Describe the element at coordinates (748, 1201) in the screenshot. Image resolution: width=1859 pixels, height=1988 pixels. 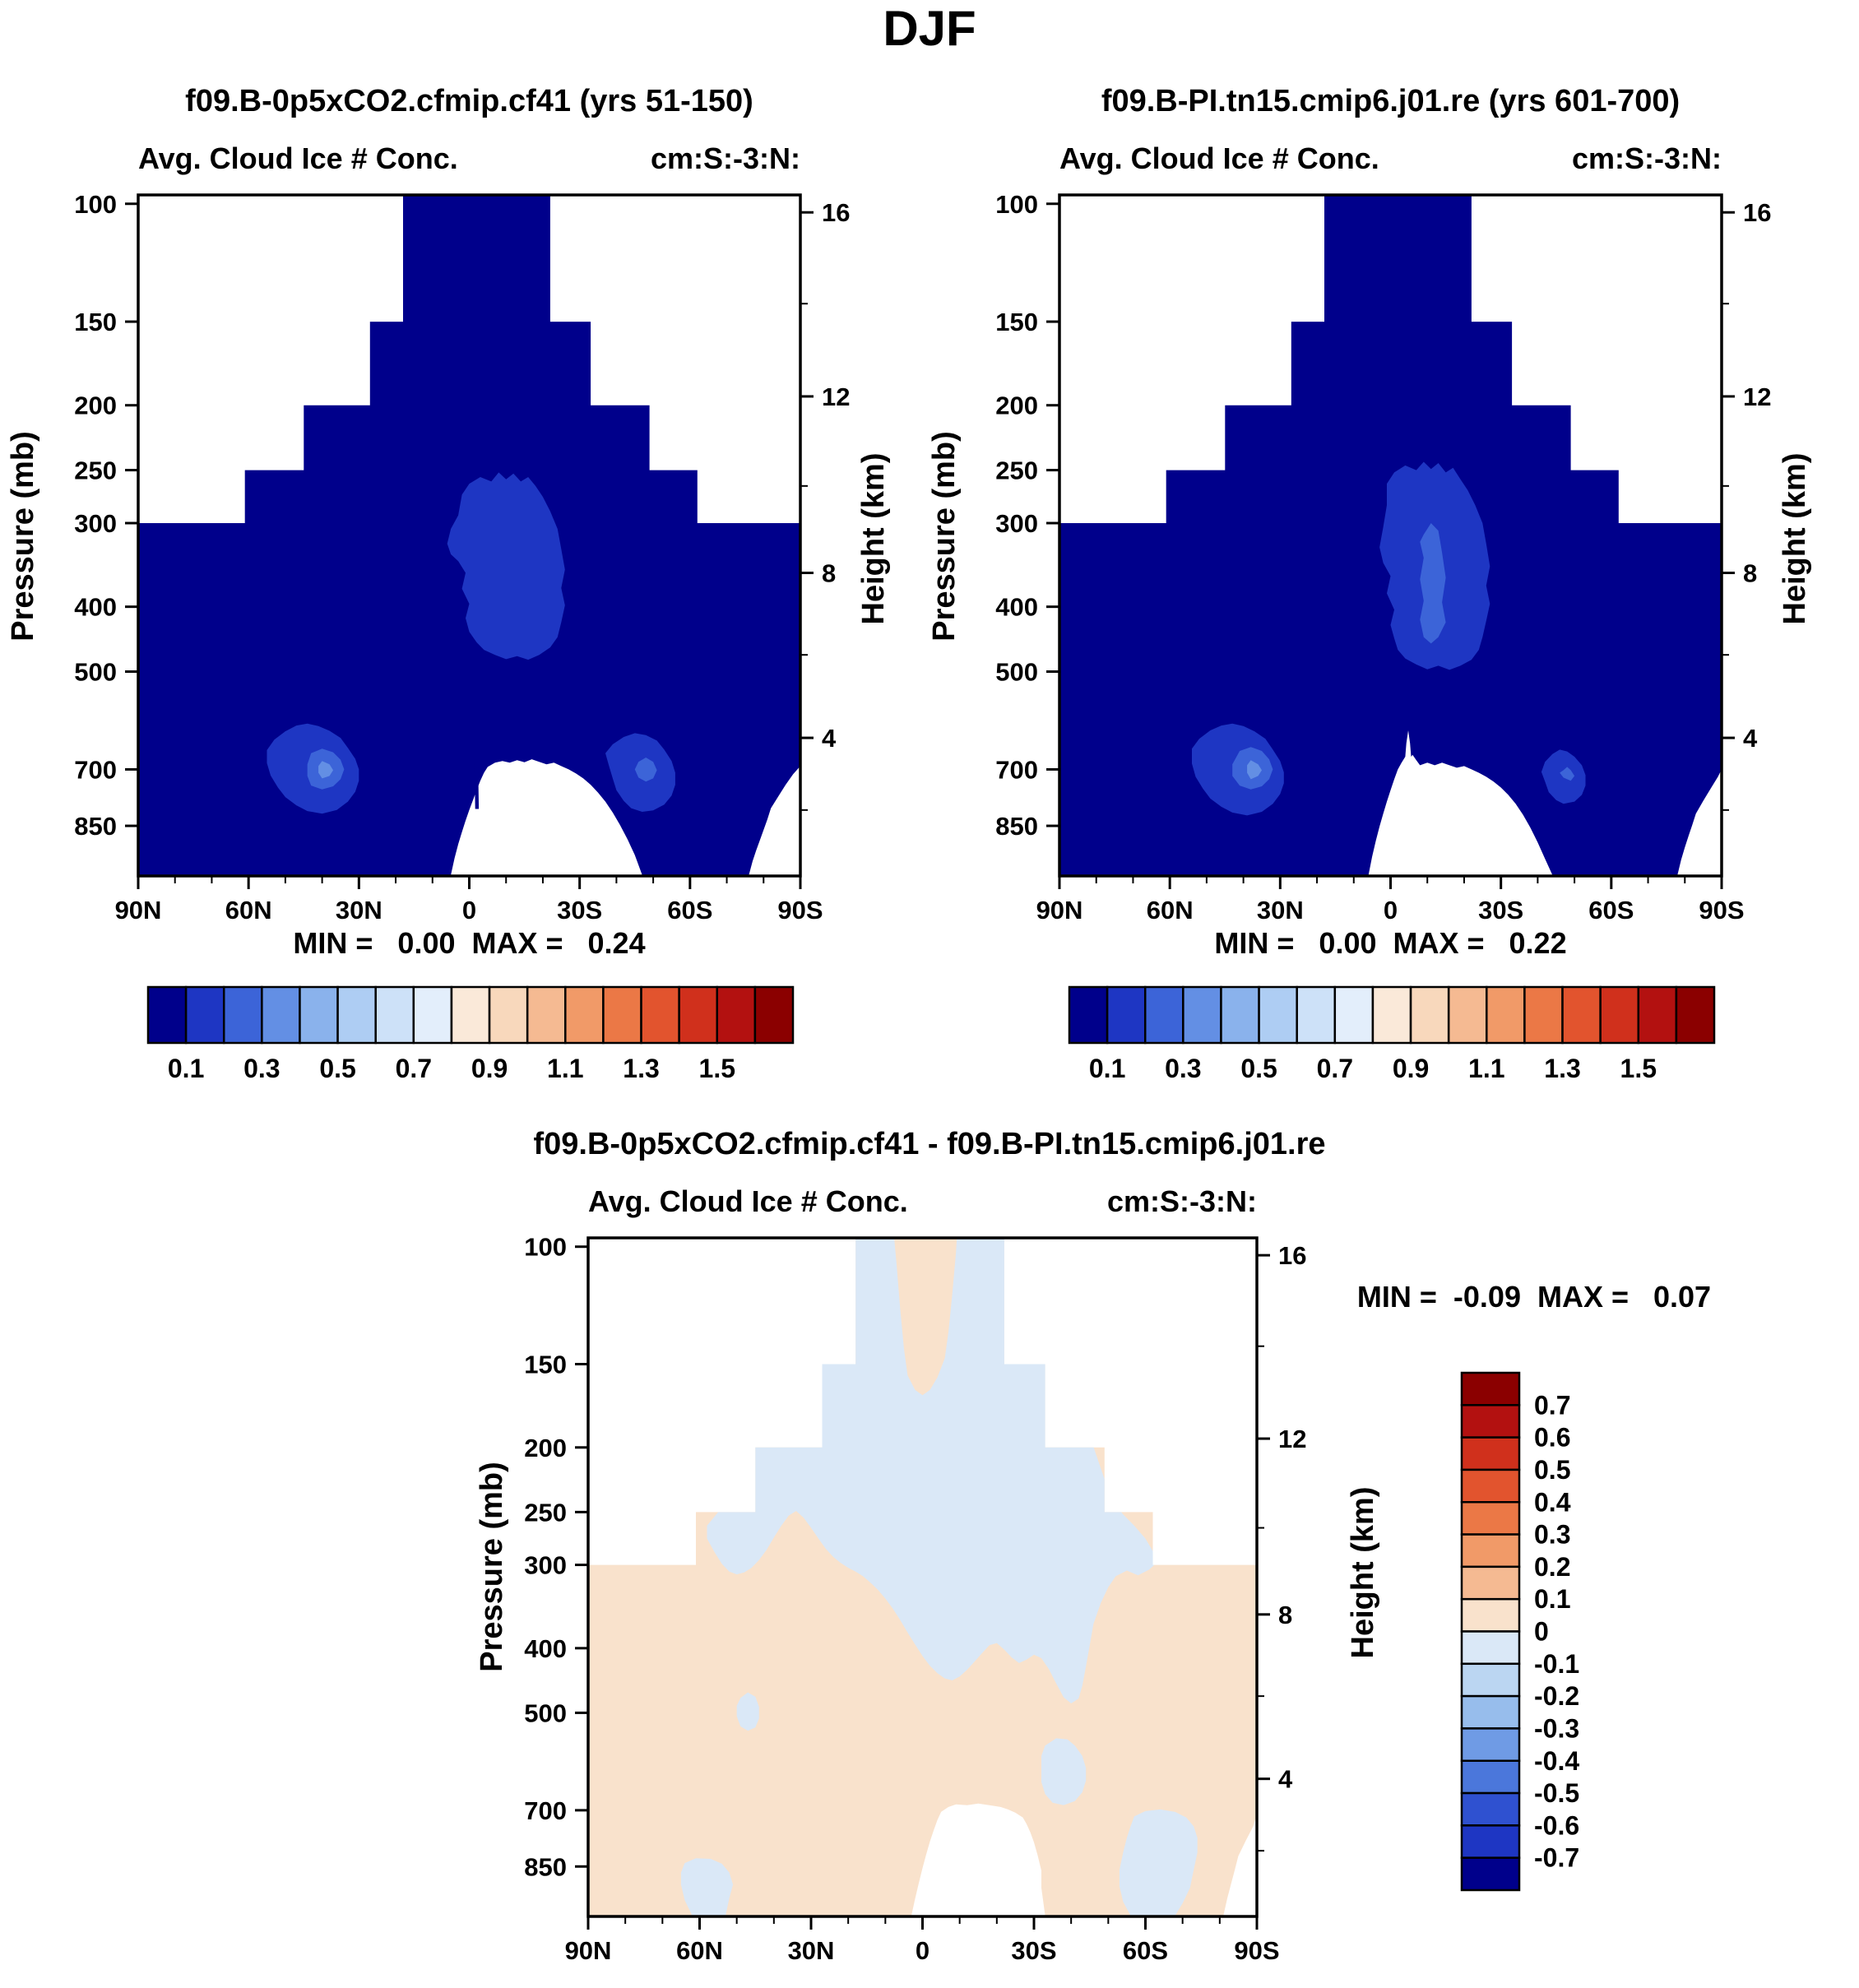
I see `panel3-field-label: Avg. Cloud Ice # Conc.` at that location.